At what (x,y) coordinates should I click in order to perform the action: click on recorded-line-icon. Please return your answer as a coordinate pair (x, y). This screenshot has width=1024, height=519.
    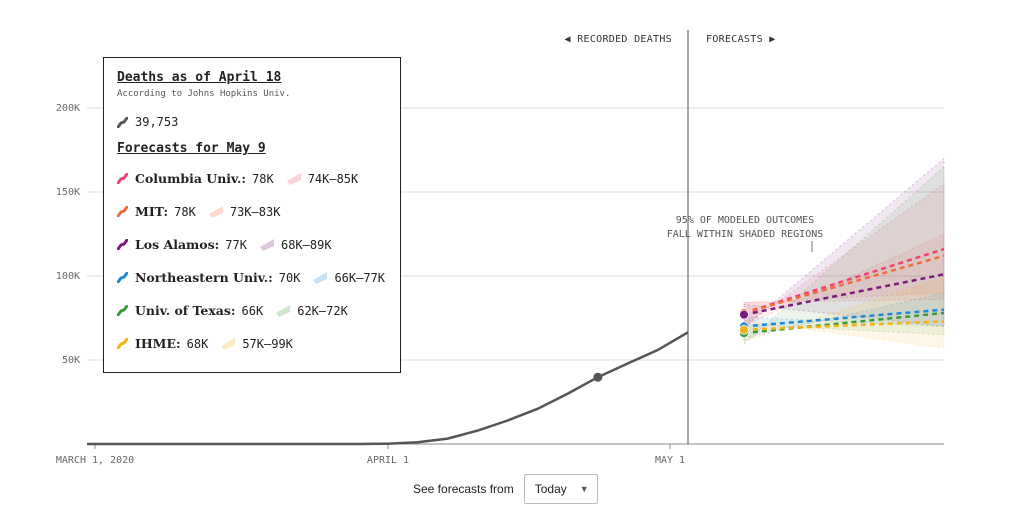
    Looking at the image, I should click on (122, 122).